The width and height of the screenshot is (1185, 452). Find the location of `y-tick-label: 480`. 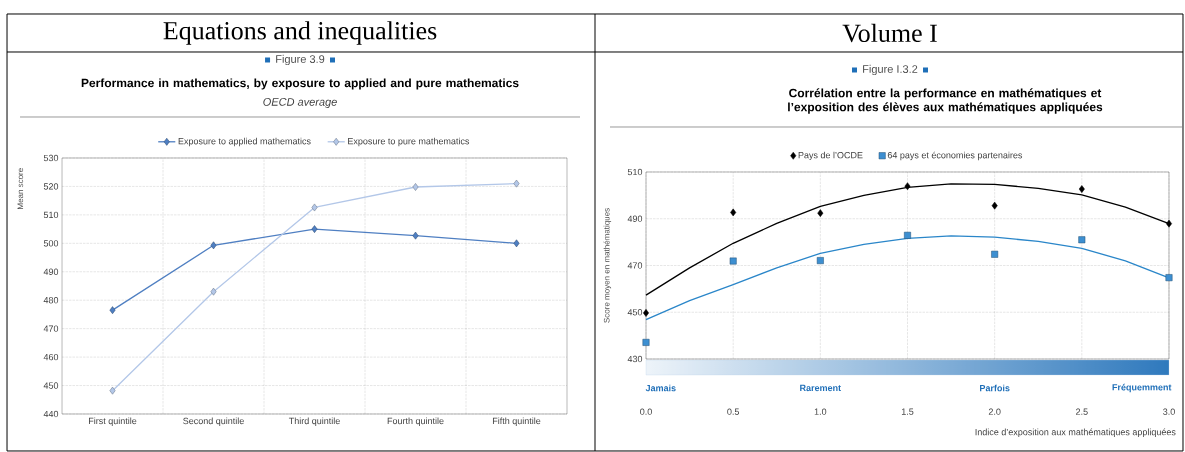

y-tick-label: 480 is located at coordinates (51, 300).